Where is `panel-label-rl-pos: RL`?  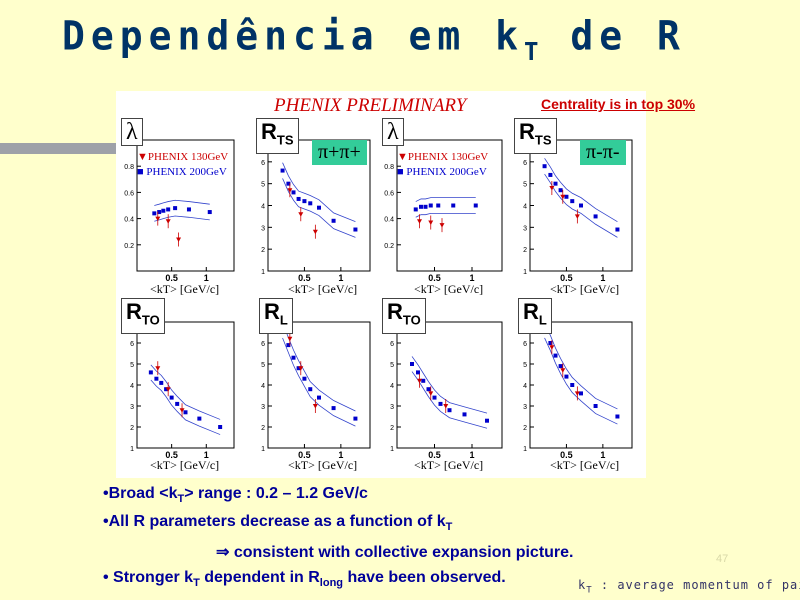 panel-label-rl-pos: RL is located at coordinates (276, 316).